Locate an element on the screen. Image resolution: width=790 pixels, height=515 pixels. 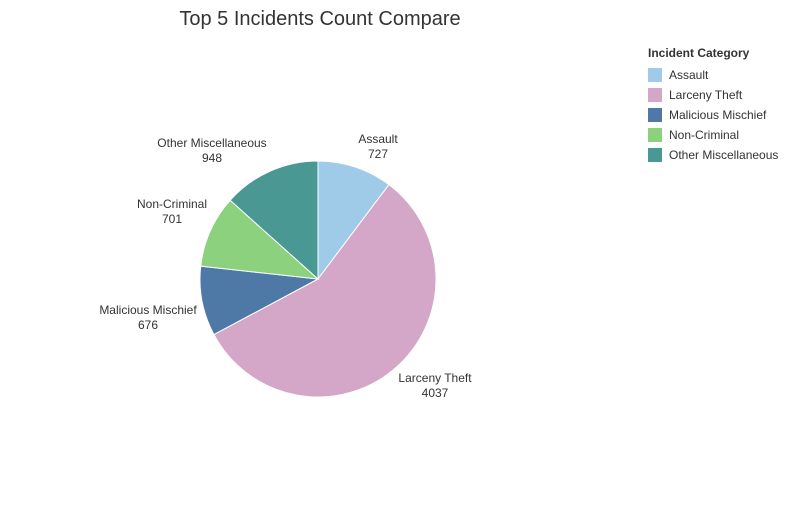
slice-value-label: 676 is located at coordinates (148, 325).